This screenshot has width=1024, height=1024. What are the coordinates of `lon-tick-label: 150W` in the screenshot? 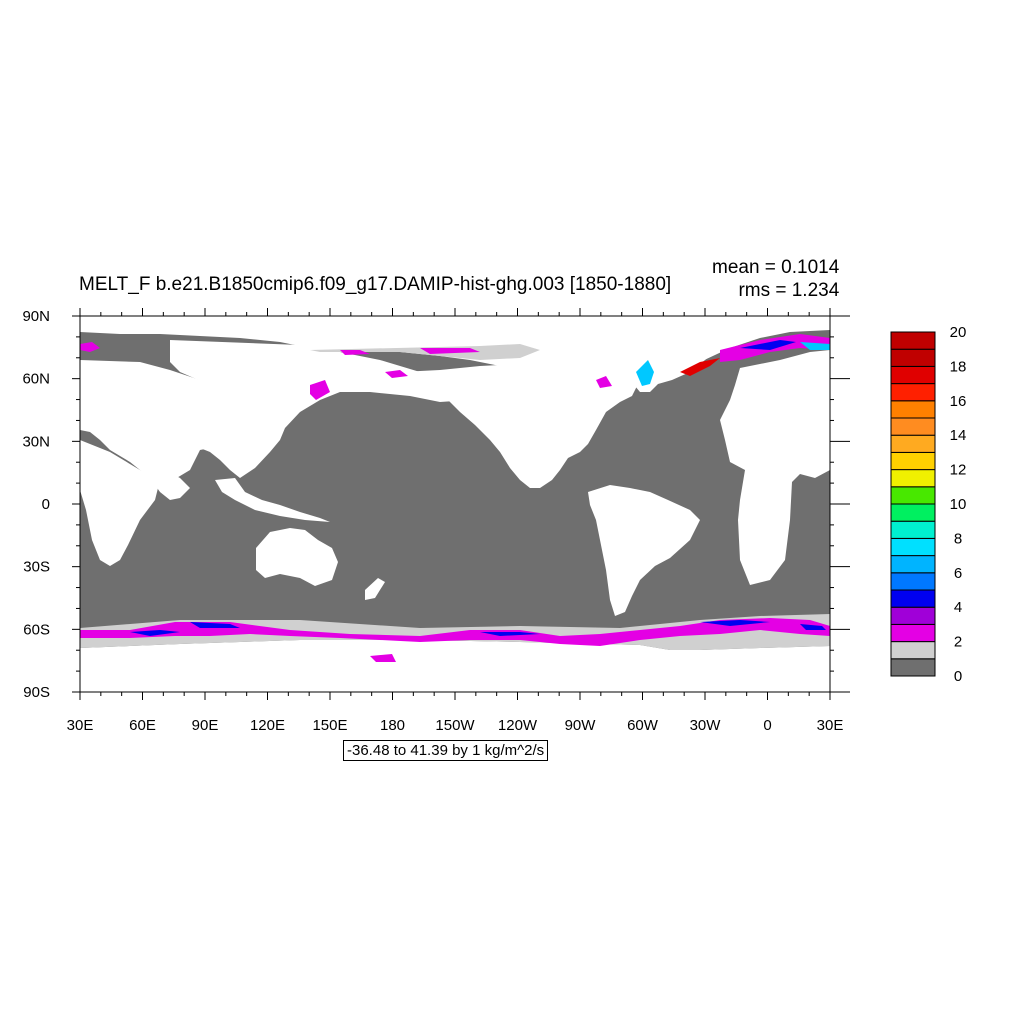 It's located at (455, 725).